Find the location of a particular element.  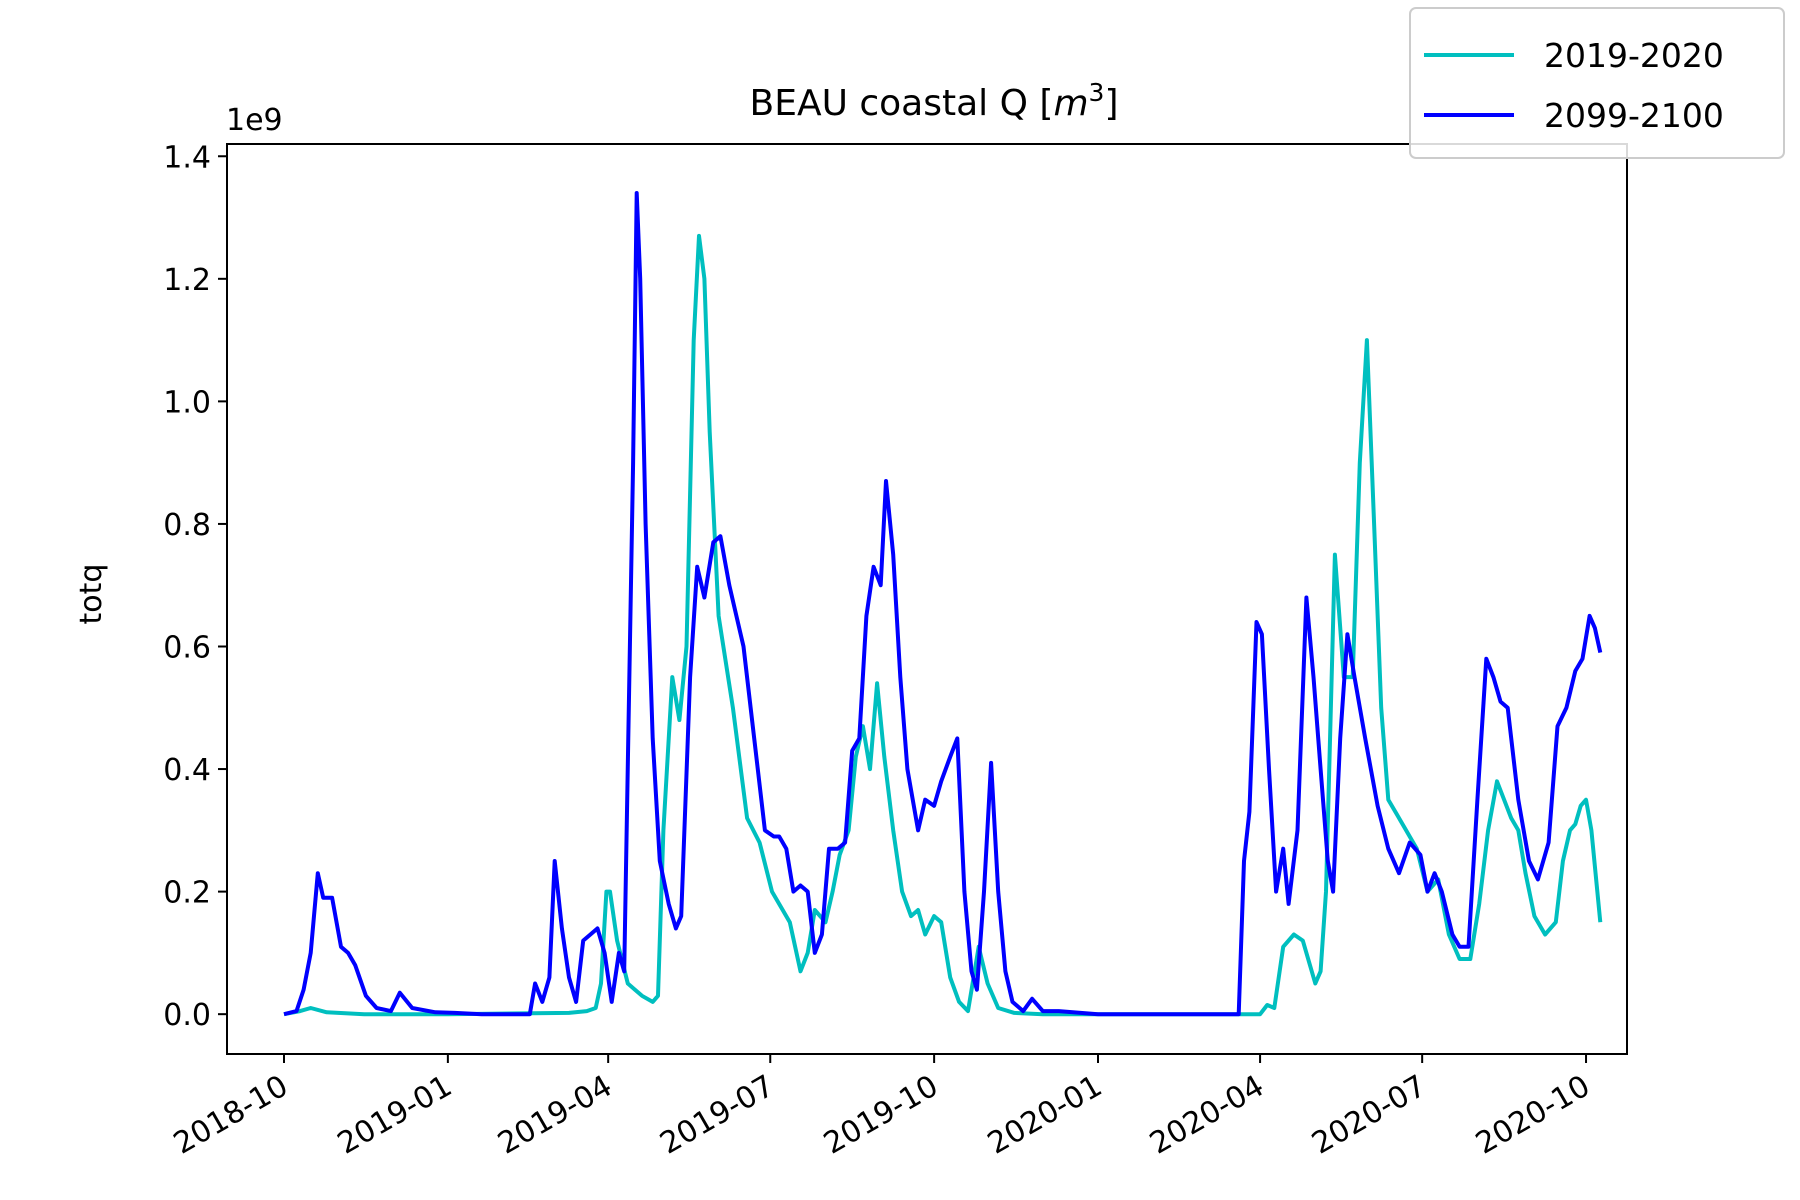

y-tick-label: 0.8 is located at coordinates (187, 525).